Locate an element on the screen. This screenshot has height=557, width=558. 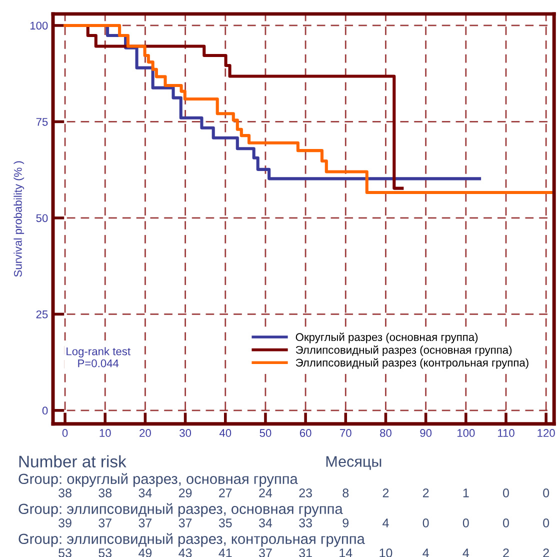
text: 10 is located at coordinates (386, 552).